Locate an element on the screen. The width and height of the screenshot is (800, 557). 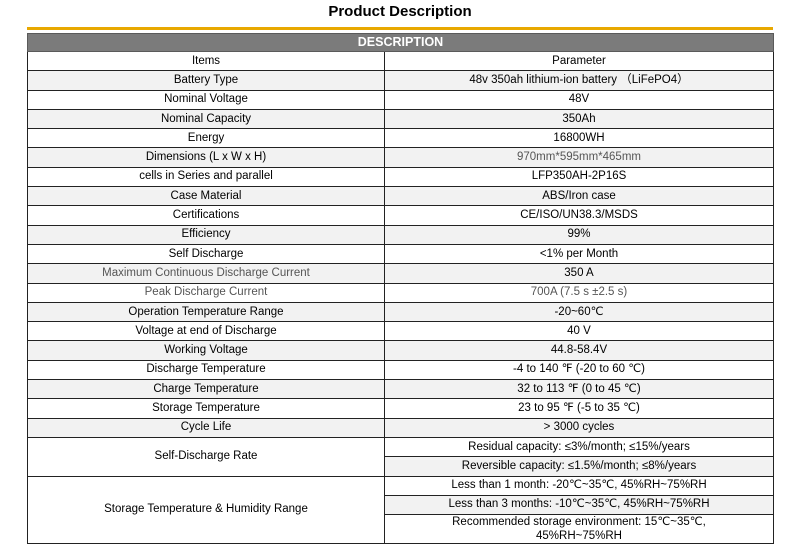
table-row: Case Material ABS/Iron case is located at coordinates (400, 196).